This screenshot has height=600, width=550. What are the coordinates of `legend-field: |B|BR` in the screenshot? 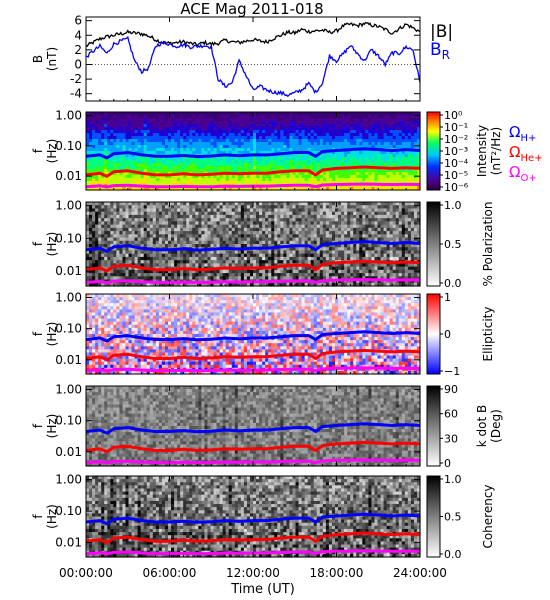 It's located at (441, 42).